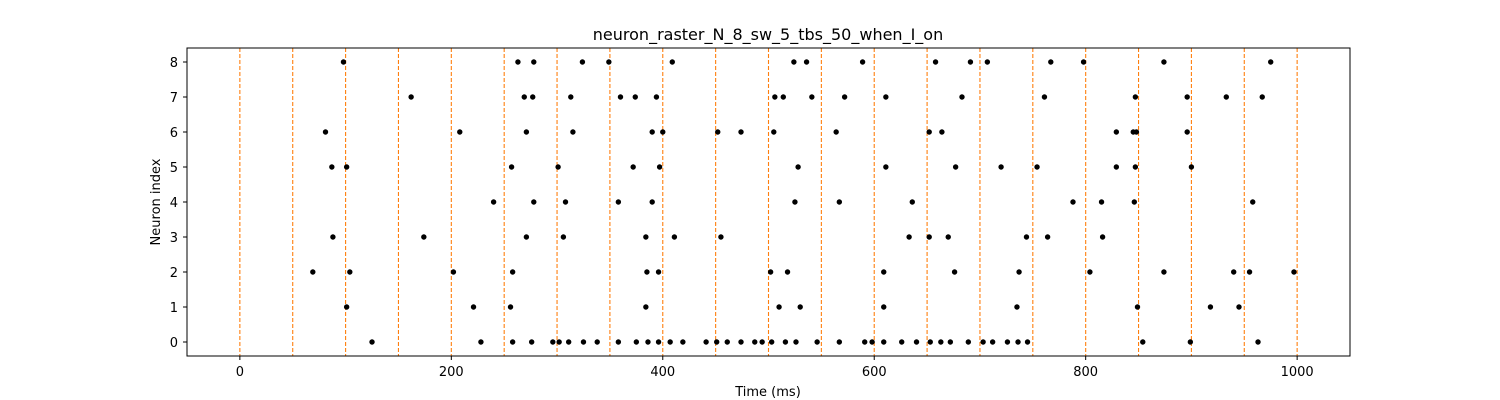 Image resolution: width=1500 pixels, height=400 pixels. I want to click on chart-title: neuron_raster_N_8_sw_5_tbs_50_when_I_on, so click(768, 35).